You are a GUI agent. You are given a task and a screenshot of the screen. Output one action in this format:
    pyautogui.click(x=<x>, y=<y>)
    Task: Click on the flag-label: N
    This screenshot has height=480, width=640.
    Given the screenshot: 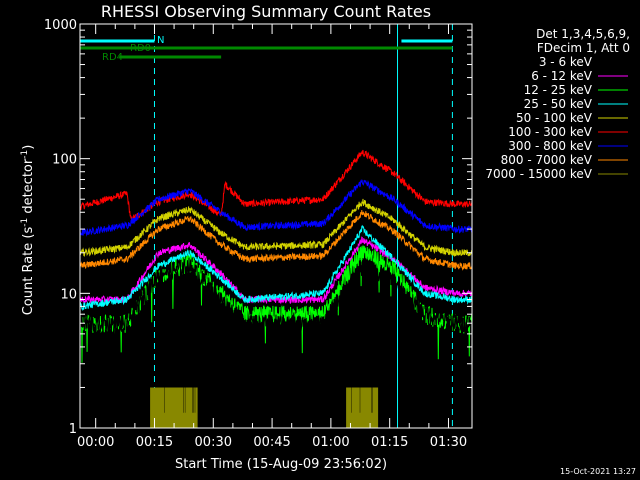 What is the action you would take?
    pyautogui.click(x=160, y=40)
    